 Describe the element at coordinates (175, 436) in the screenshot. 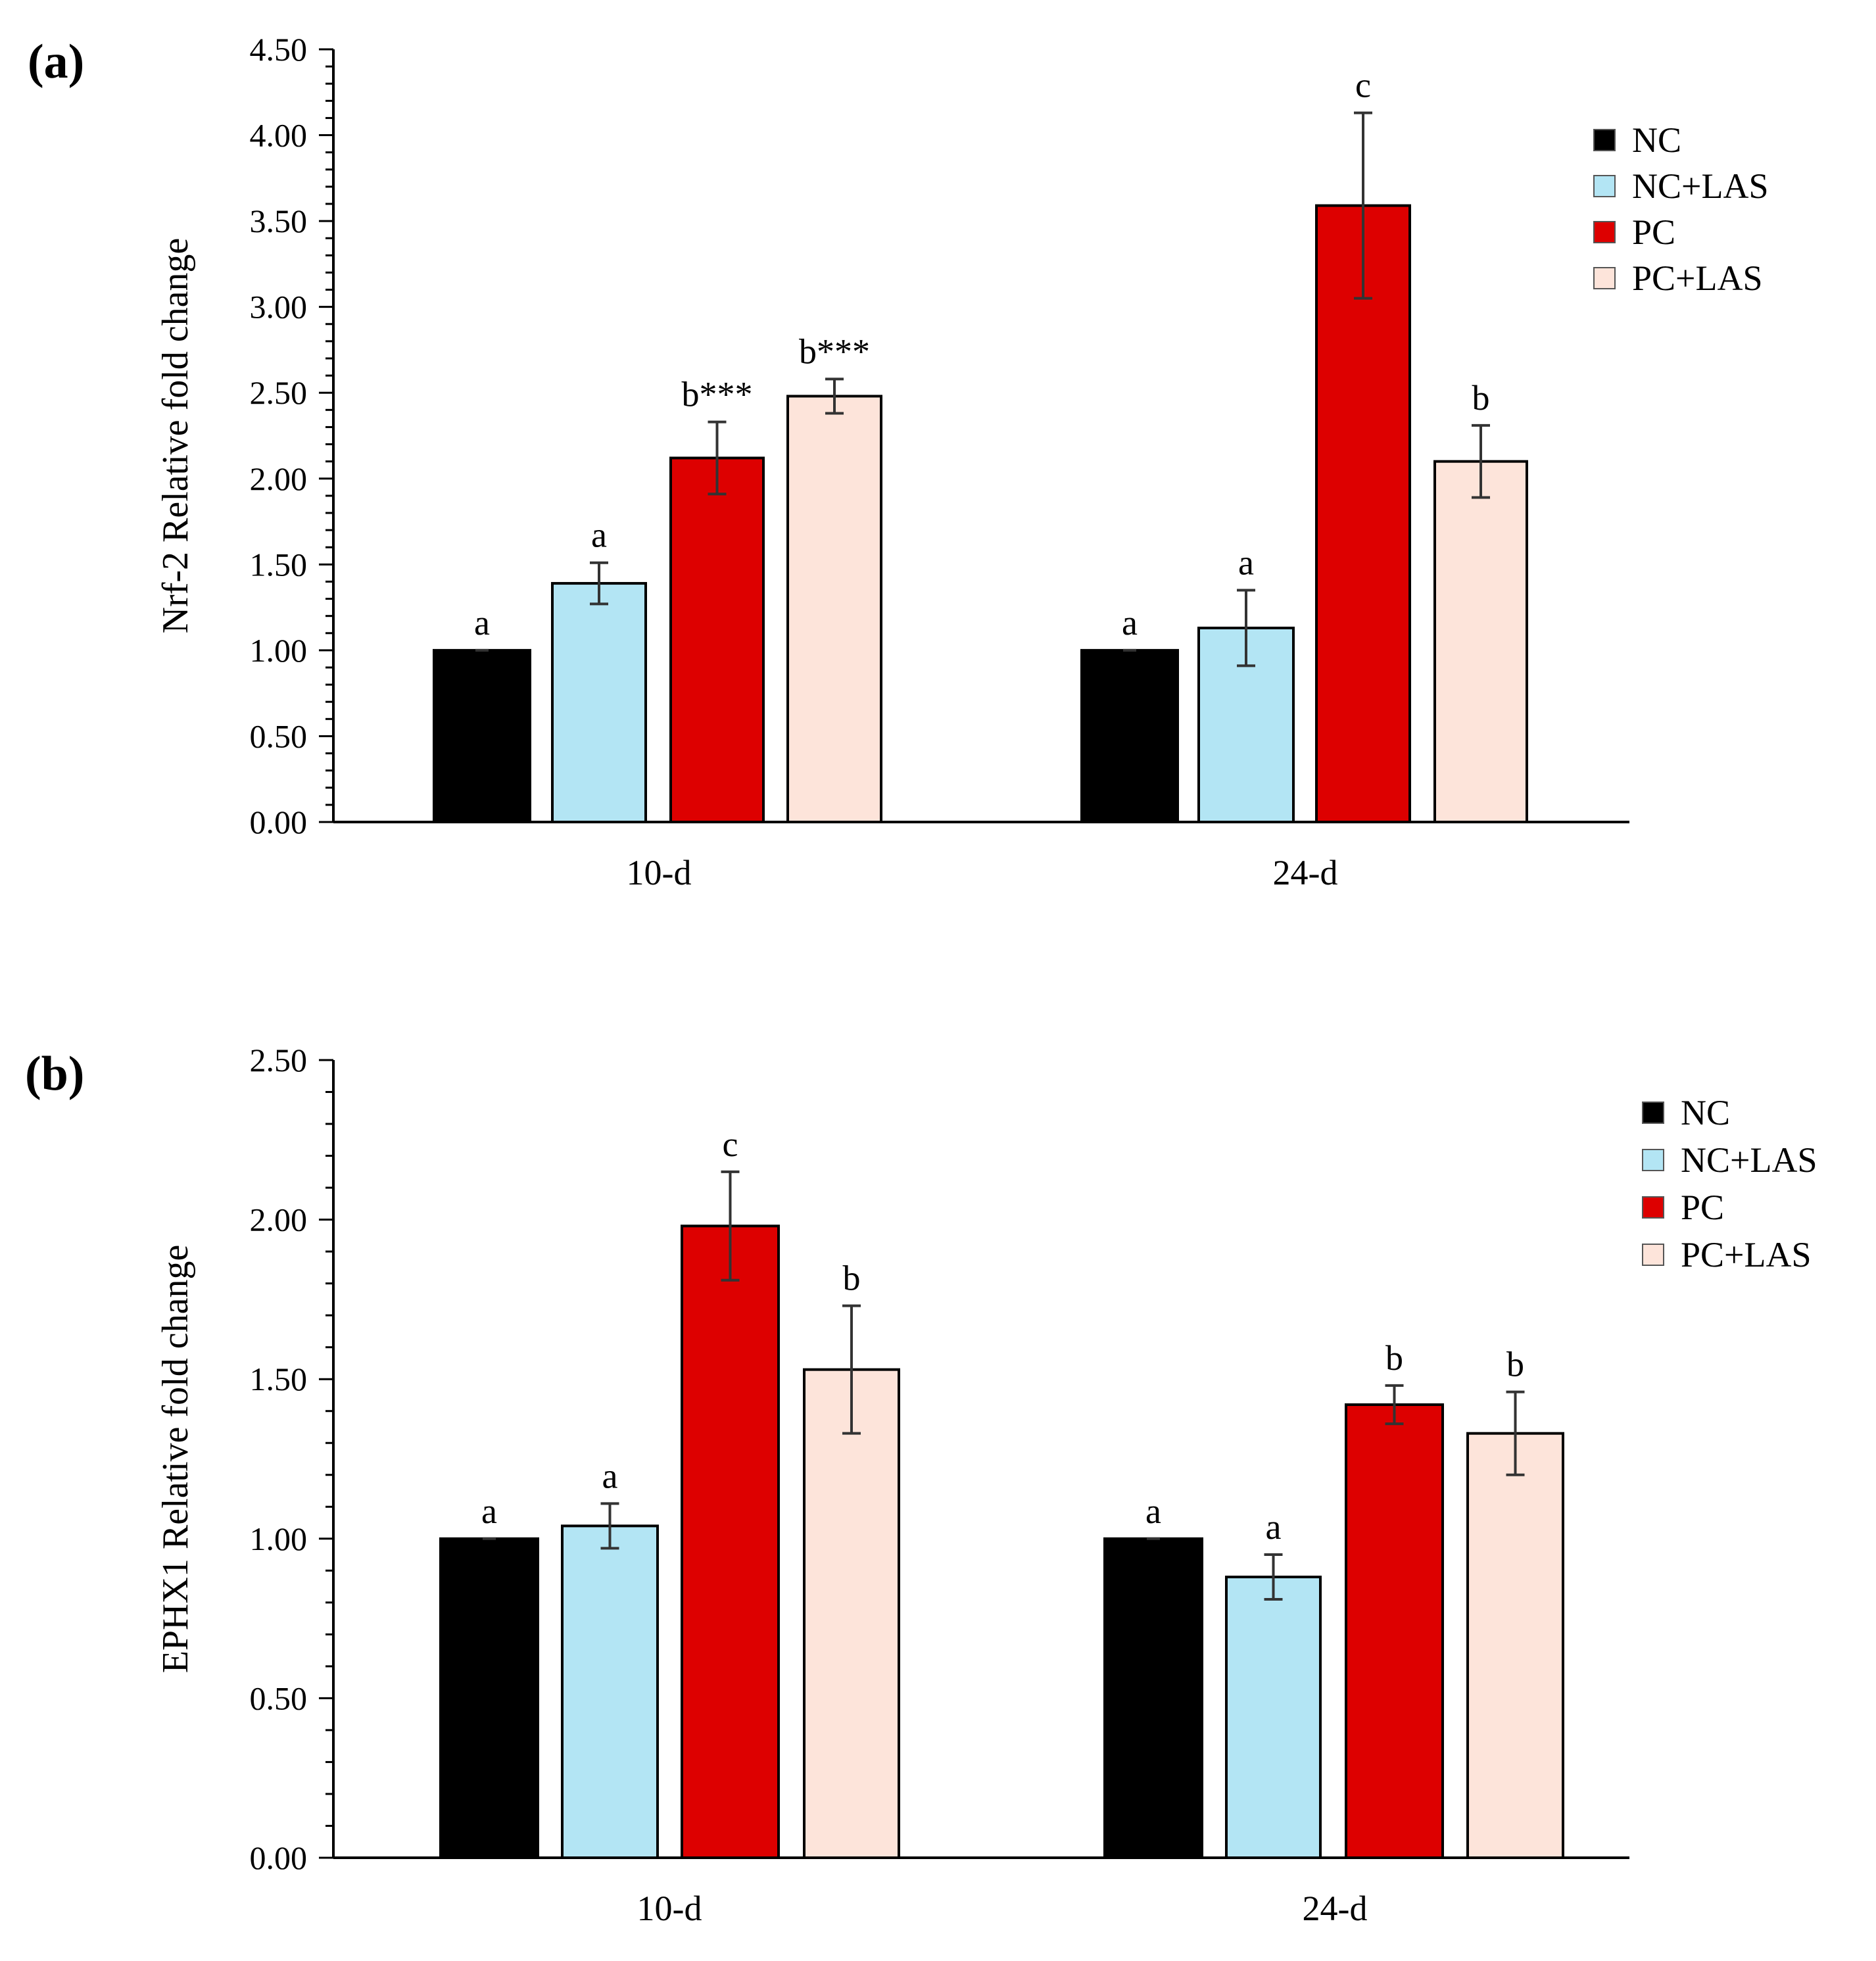

I see `y-axis-title: Nrf-2 Relative fold change` at that location.